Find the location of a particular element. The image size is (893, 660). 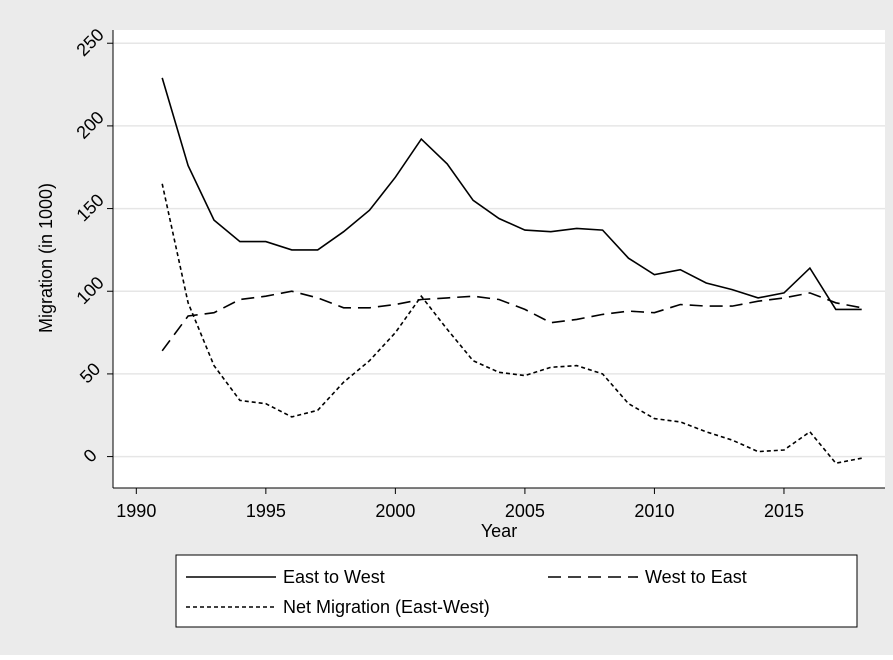

x-tick-label: 2005 is located at coordinates (525, 511).